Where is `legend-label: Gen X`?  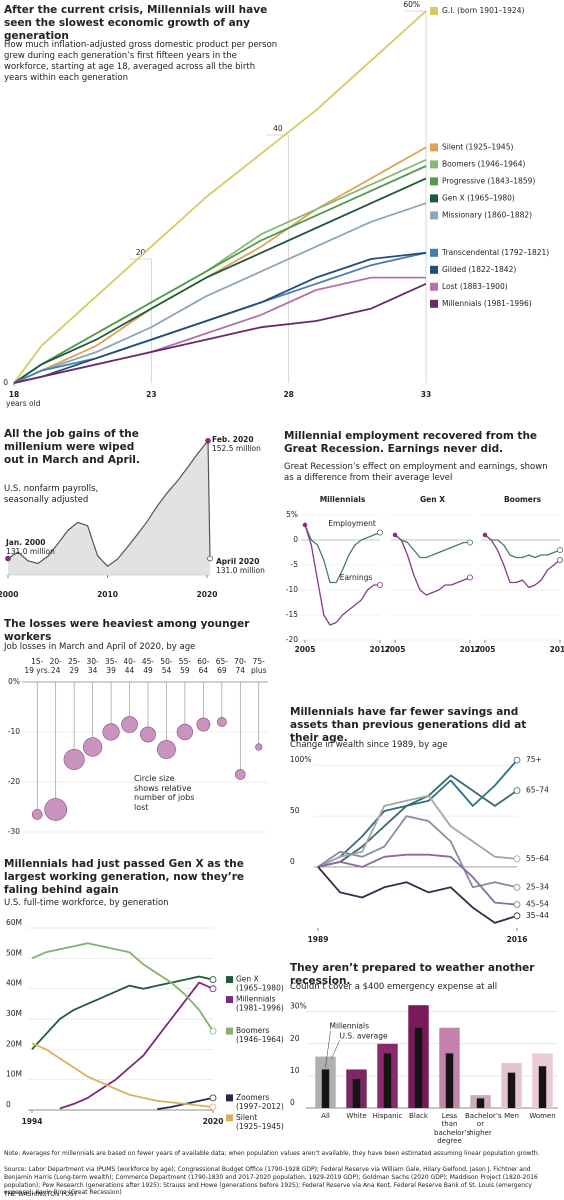
legend-label: Gen X is located at coordinates (247, 979).